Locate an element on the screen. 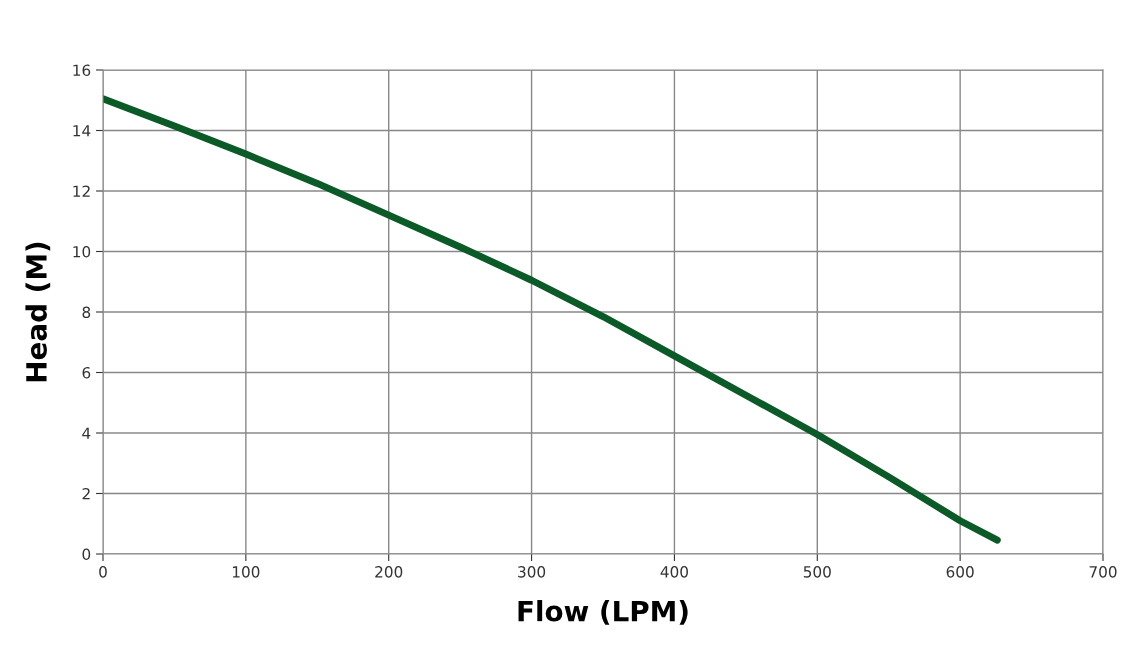 Image resolution: width=1134 pixels, height=647 pixels. y-tick-label: 16 is located at coordinates (82, 70).